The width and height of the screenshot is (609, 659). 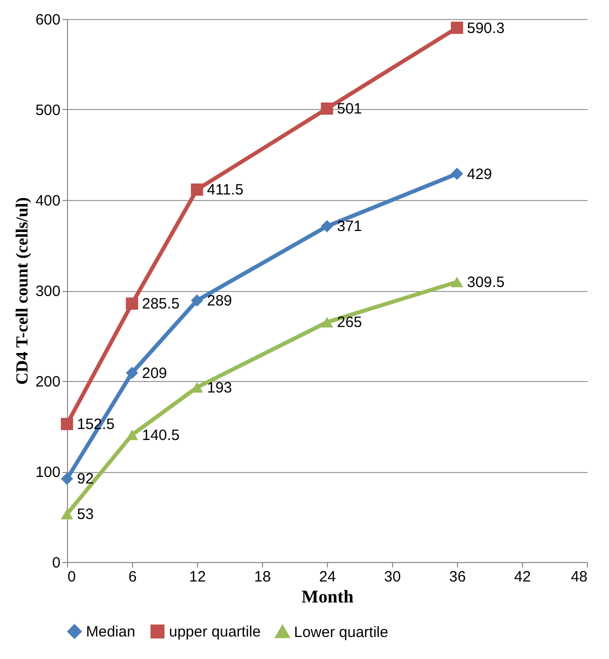 What do you see at coordinates (349, 109) in the screenshot?
I see `data-label: 501` at bounding box center [349, 109].